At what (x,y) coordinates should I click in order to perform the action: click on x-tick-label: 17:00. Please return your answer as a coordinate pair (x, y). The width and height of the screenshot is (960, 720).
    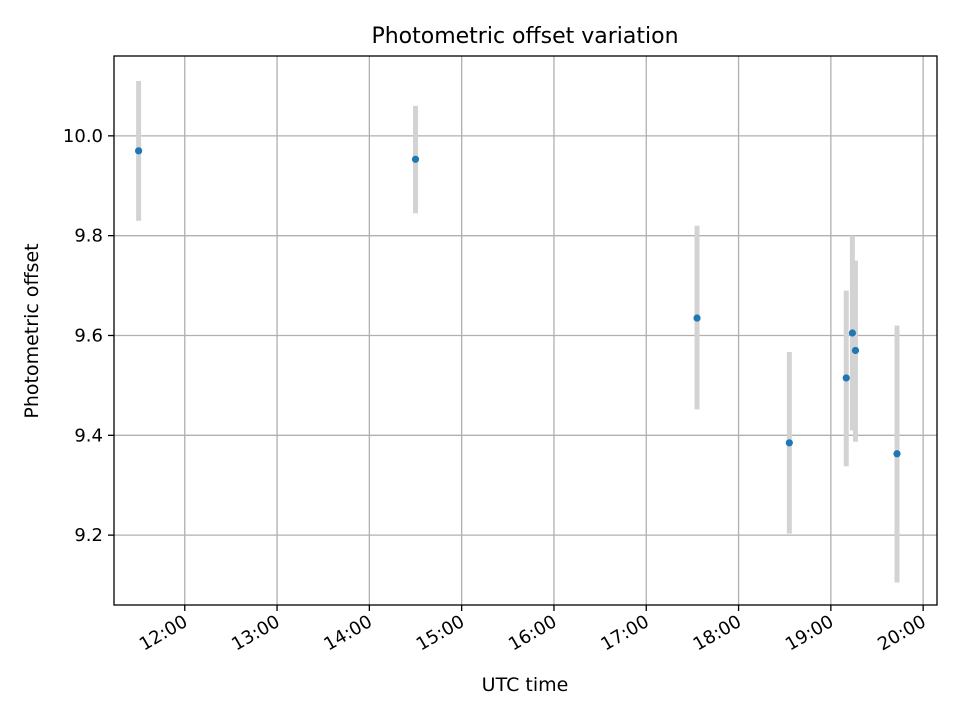
    Looking at the image, I should click on (624, 633).